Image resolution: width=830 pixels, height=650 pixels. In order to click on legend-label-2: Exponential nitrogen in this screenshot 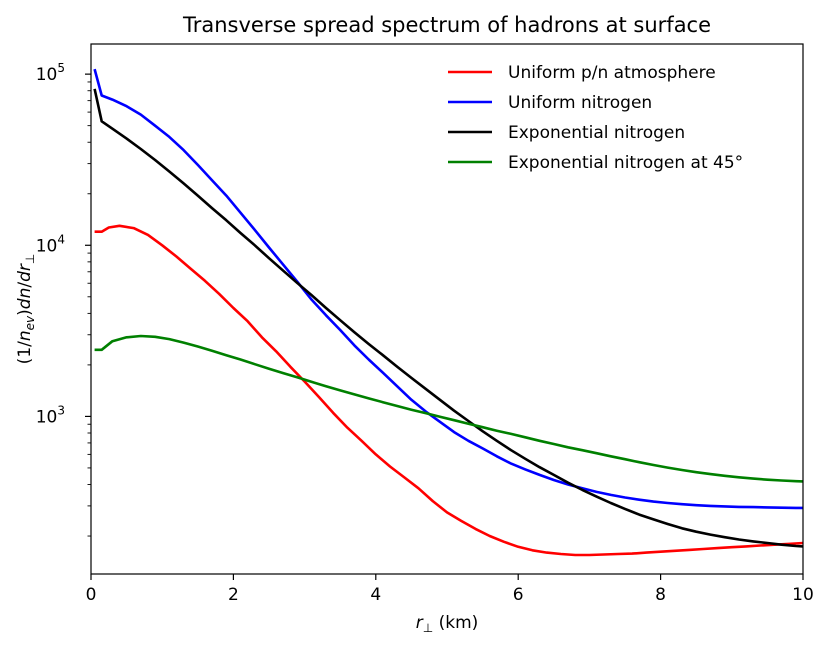, I will do `click(596, 133)`.